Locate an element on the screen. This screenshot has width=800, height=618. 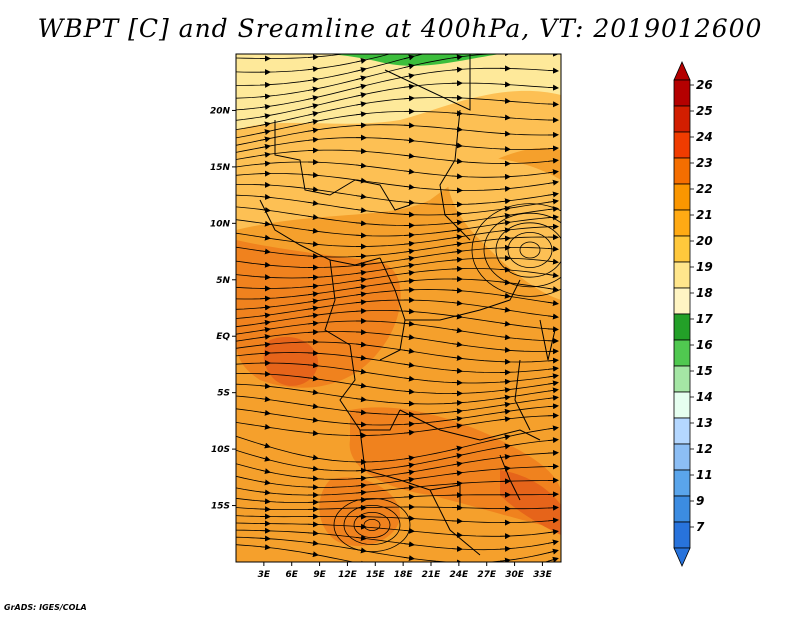
y-tick-label: 15S is located at coordinates (220, 507).